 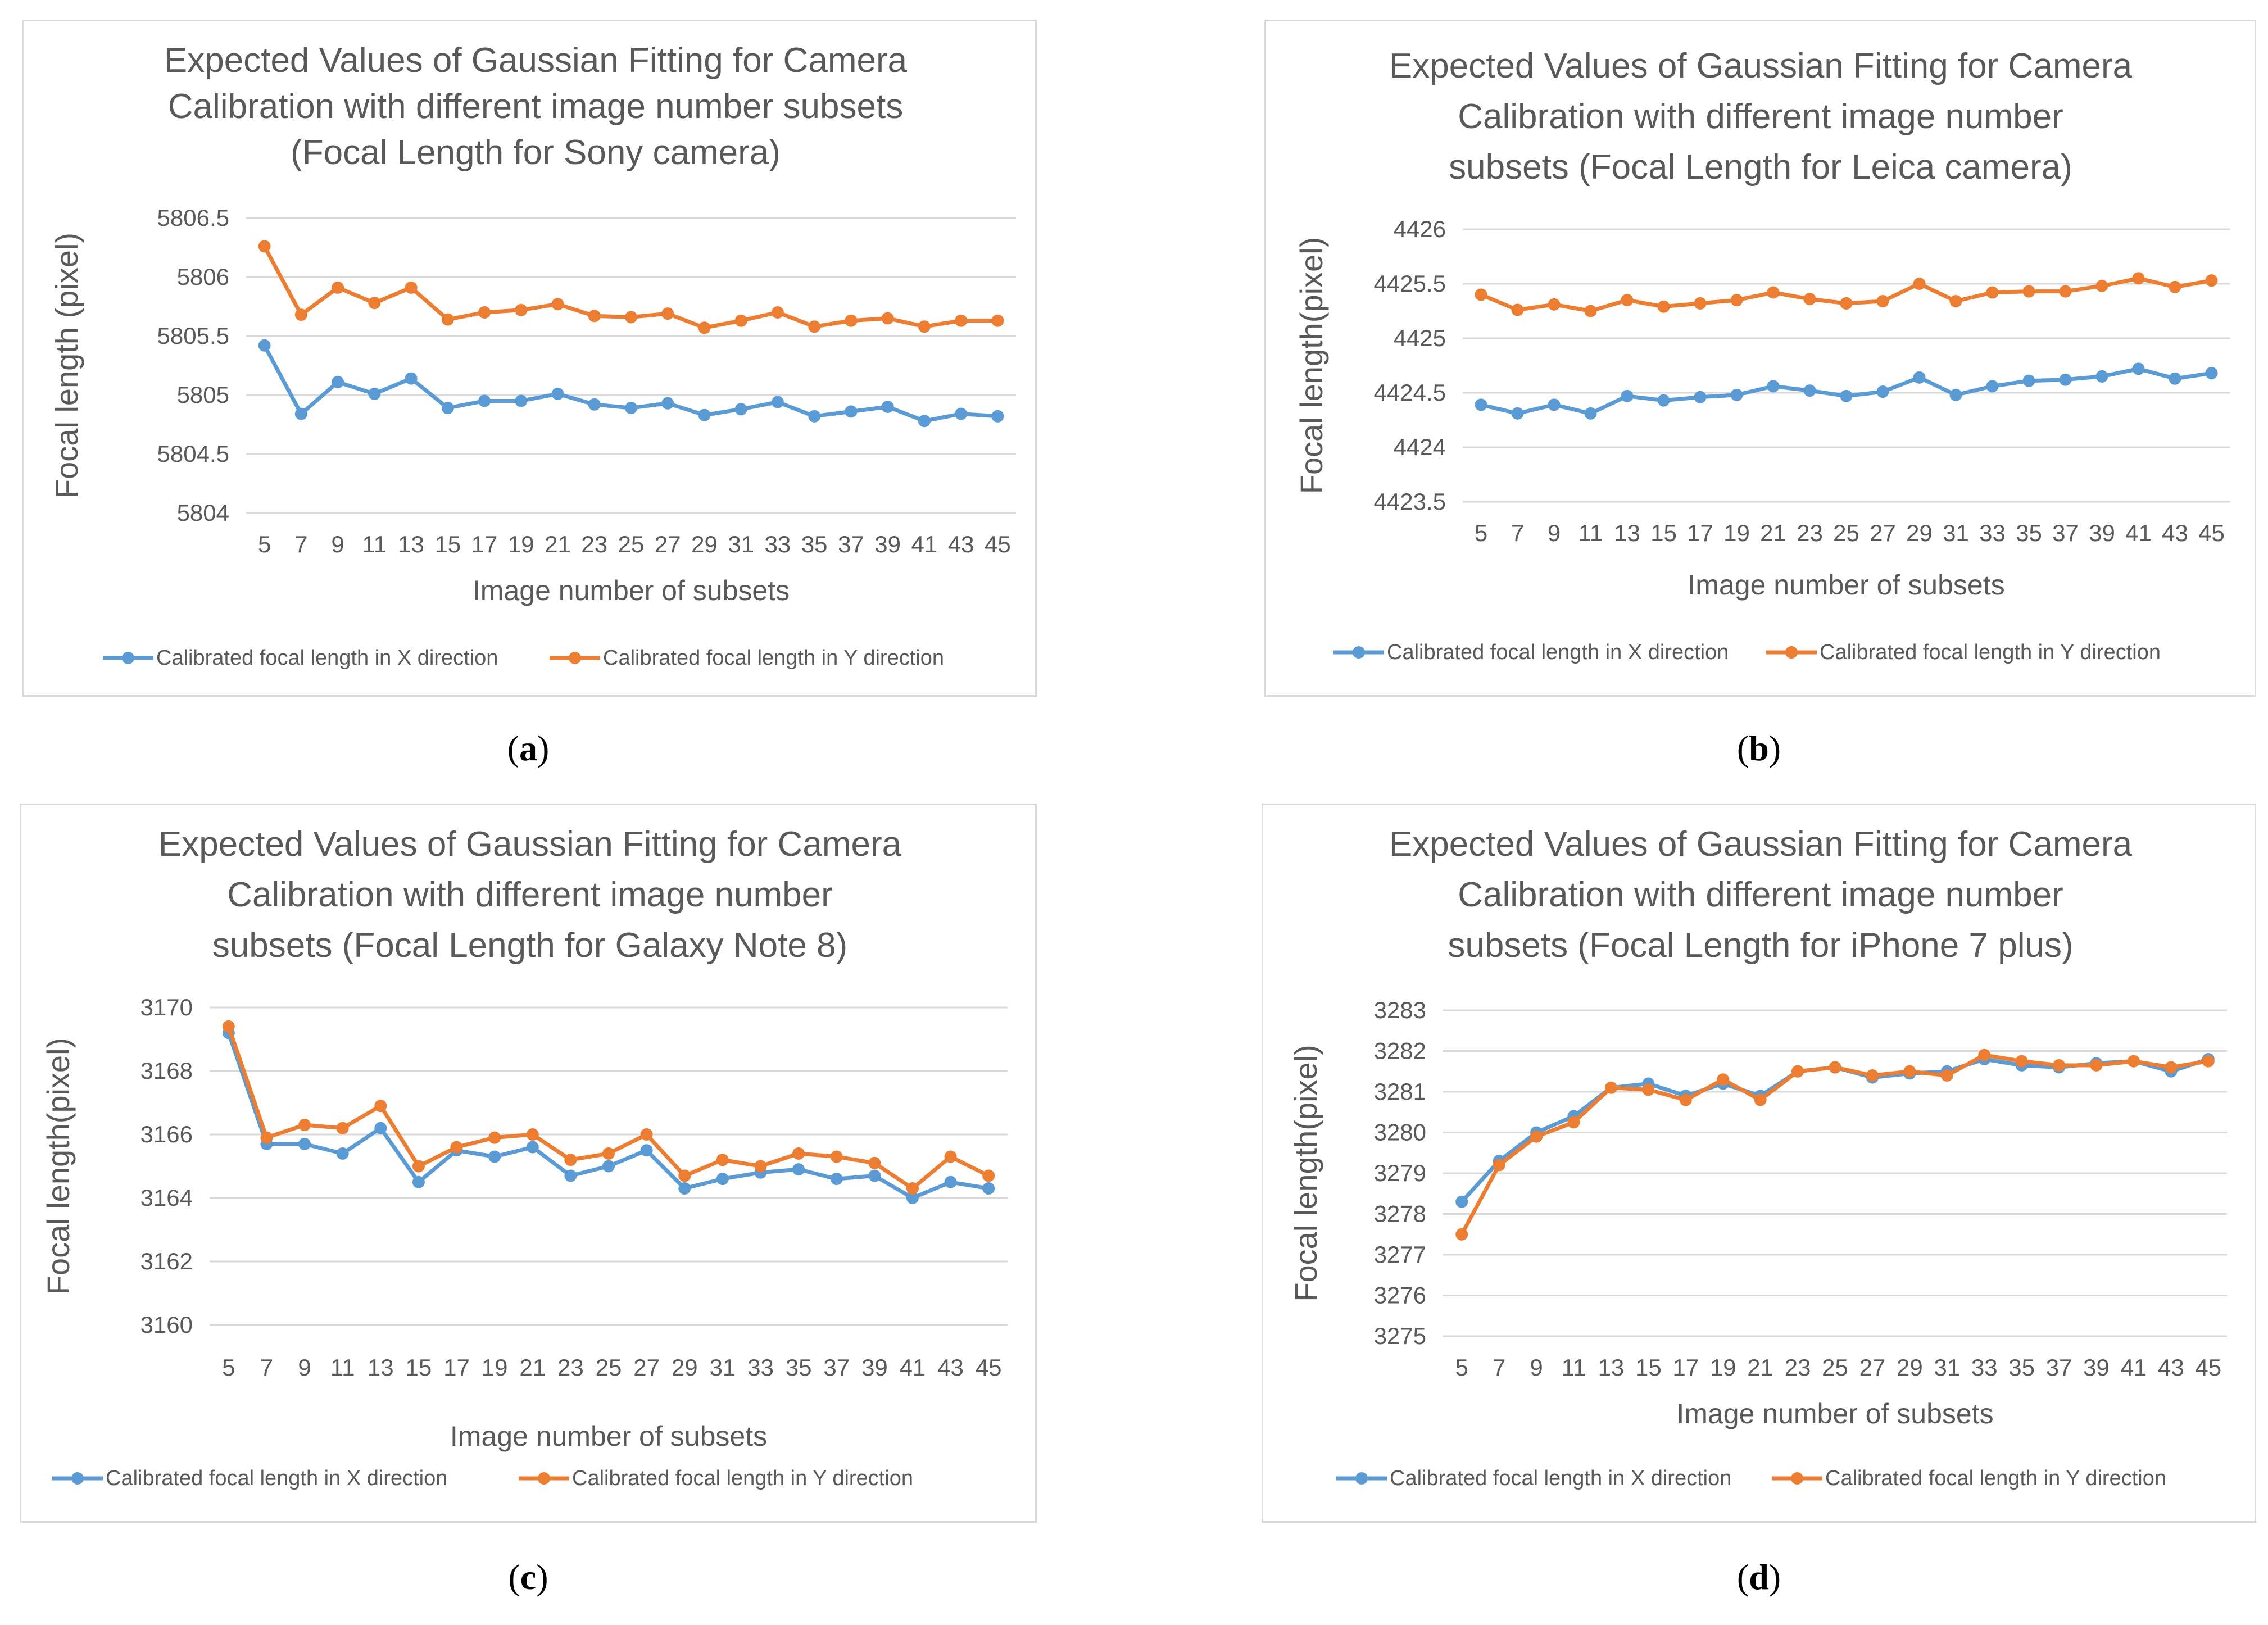 What do you see at coordinates (1400, 1336) in the screenshot?
I see `y-tick-label: 3275` at bounding box center [1400, 1336].